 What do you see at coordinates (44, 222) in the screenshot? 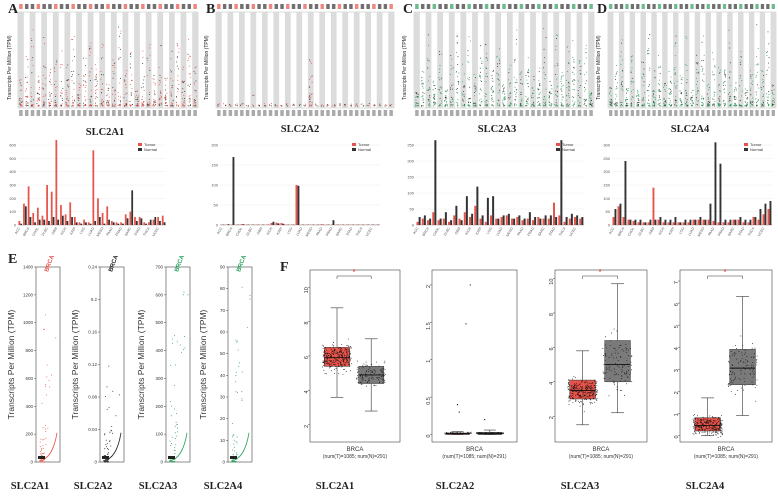
I see `bar-normal` at bounding box center [44, 222].